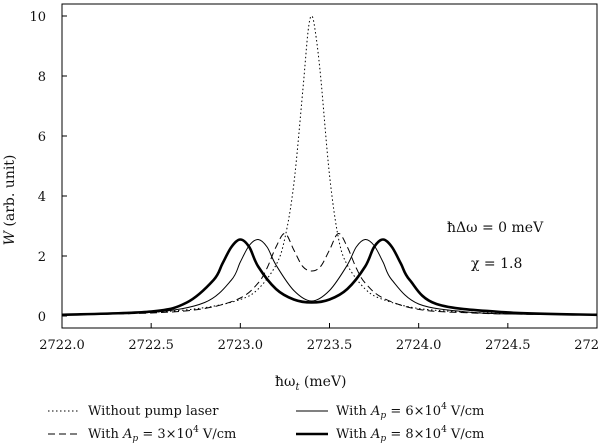 The width and height of the screenshot is (600, 448). I want to click on annotation-chi: χ = 1.8, so click(496, 264).